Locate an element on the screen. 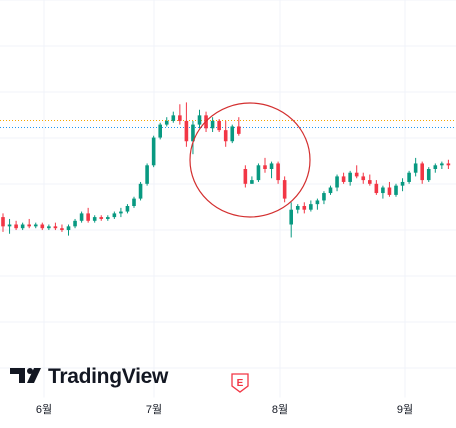 The image size is (456, 428). earnings-marker-shape is located at coordinates (240, 383).